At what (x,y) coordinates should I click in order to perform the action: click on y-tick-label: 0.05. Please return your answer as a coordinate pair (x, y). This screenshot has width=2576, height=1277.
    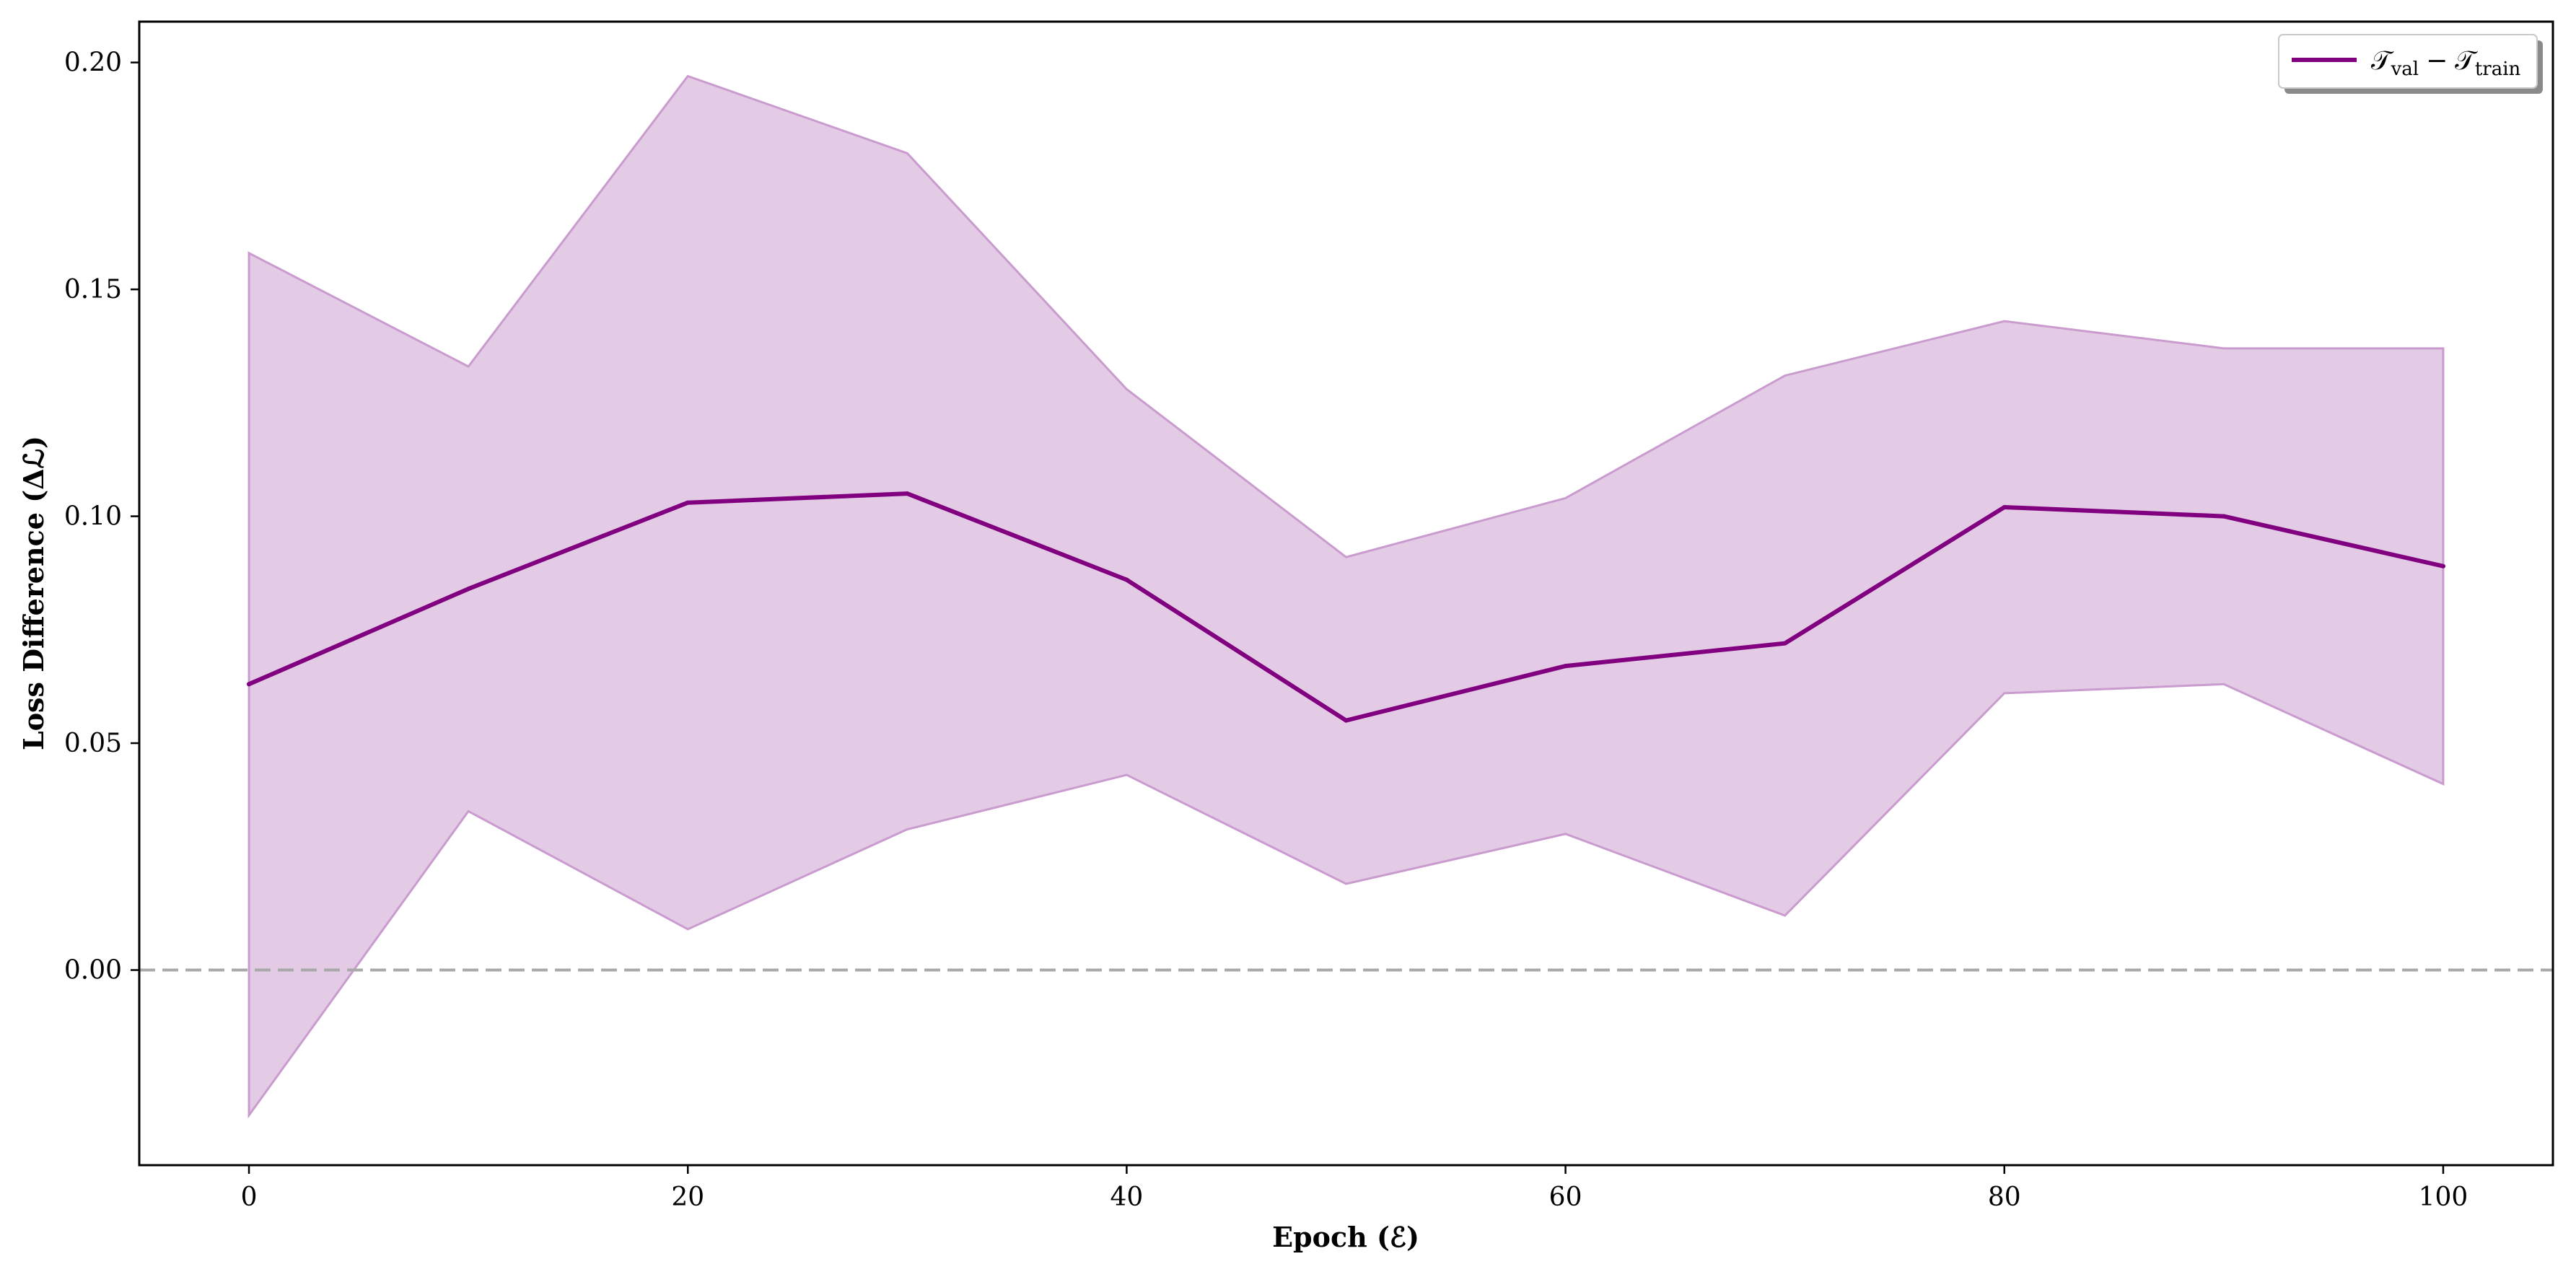
    Looking at the image, I should click on (93, 743).